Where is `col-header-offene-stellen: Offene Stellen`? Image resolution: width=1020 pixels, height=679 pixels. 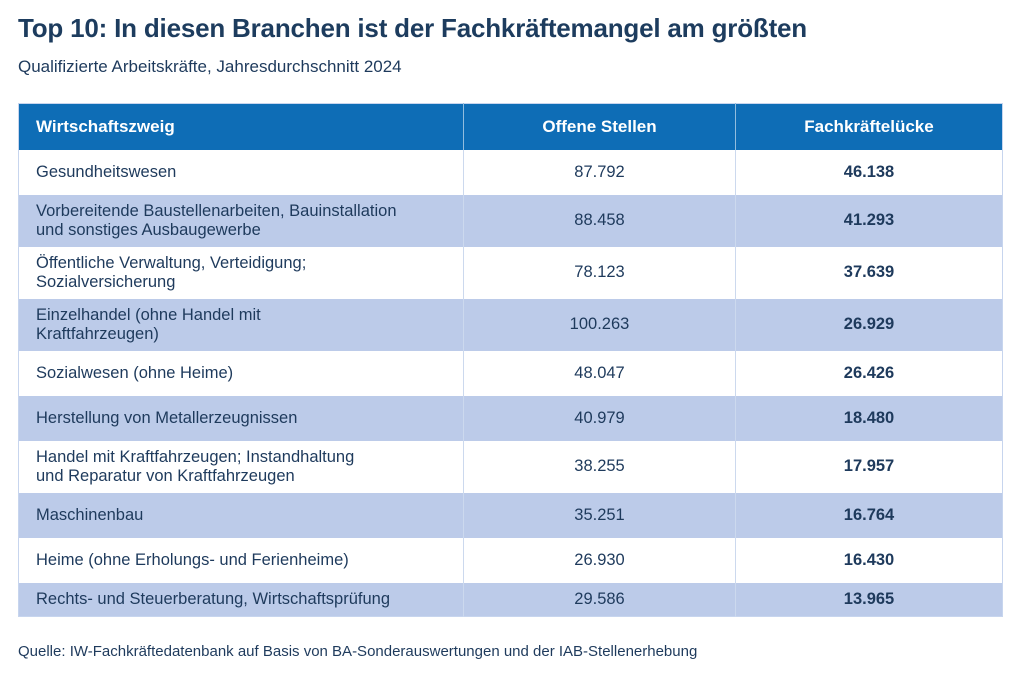
col-header-offene-stellen: Offene Stellen is located at coordinates (599, 127).